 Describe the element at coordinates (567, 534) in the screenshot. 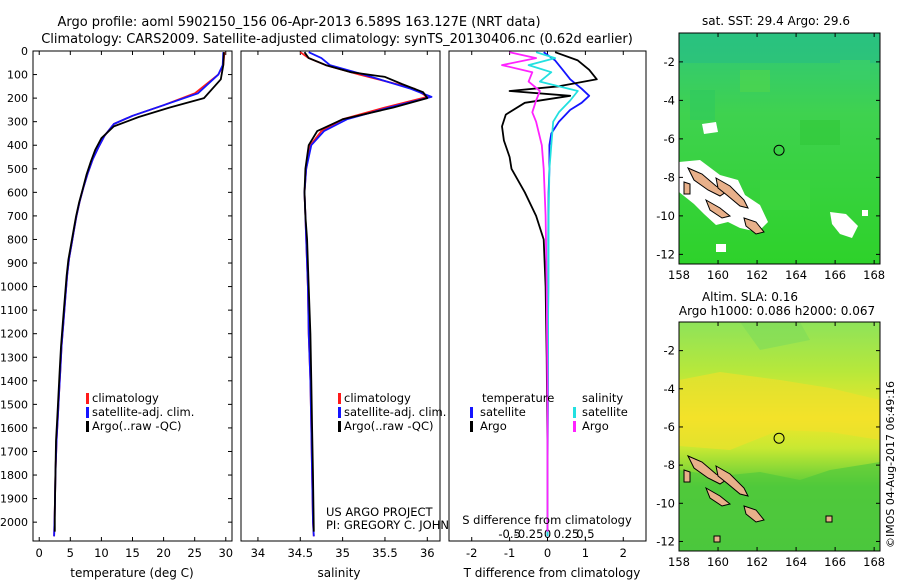

I see `s-difference-tick-label: 0.25` at that location.